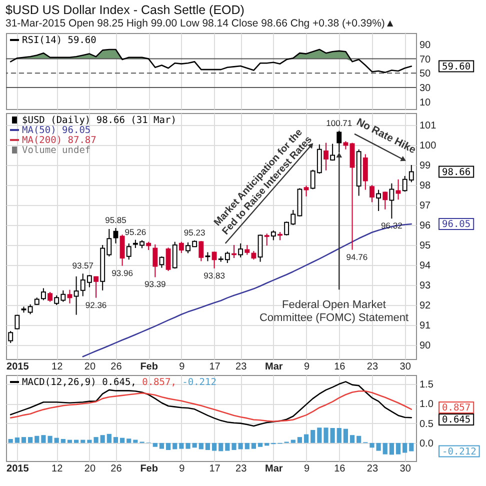  What do you see at coordinates (56, 150) in the screenshot?
I see `legend-label: Volume undef` at bounding box center [56, 150].